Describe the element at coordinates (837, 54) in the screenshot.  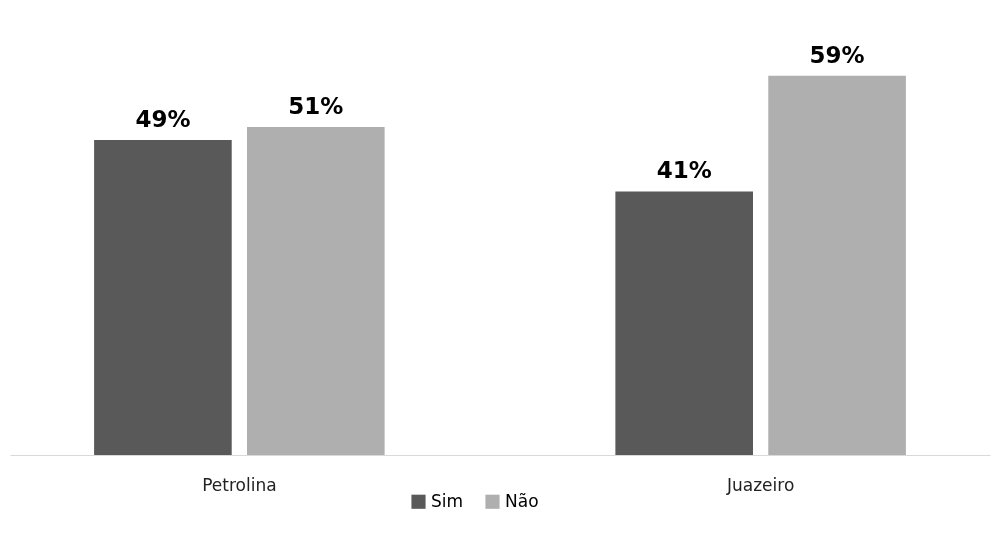
I see `data-label: 59%` at that location.